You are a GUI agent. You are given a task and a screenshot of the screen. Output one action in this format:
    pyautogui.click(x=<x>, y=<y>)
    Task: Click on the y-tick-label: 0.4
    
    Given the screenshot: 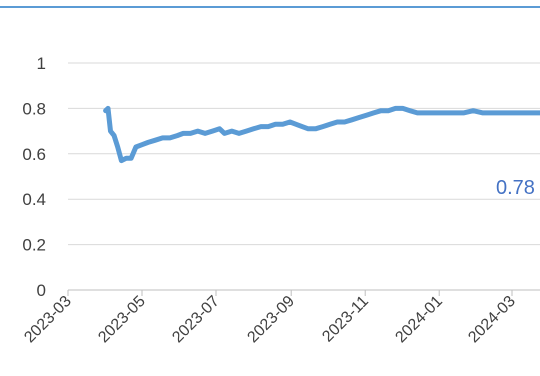 What is the action you would take?
    pyautogui.click(x=34, y=199)
    